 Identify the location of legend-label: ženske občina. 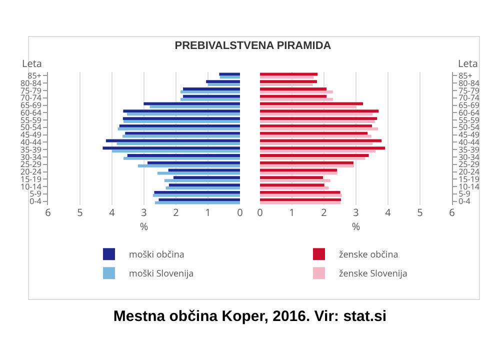
(368, 254).